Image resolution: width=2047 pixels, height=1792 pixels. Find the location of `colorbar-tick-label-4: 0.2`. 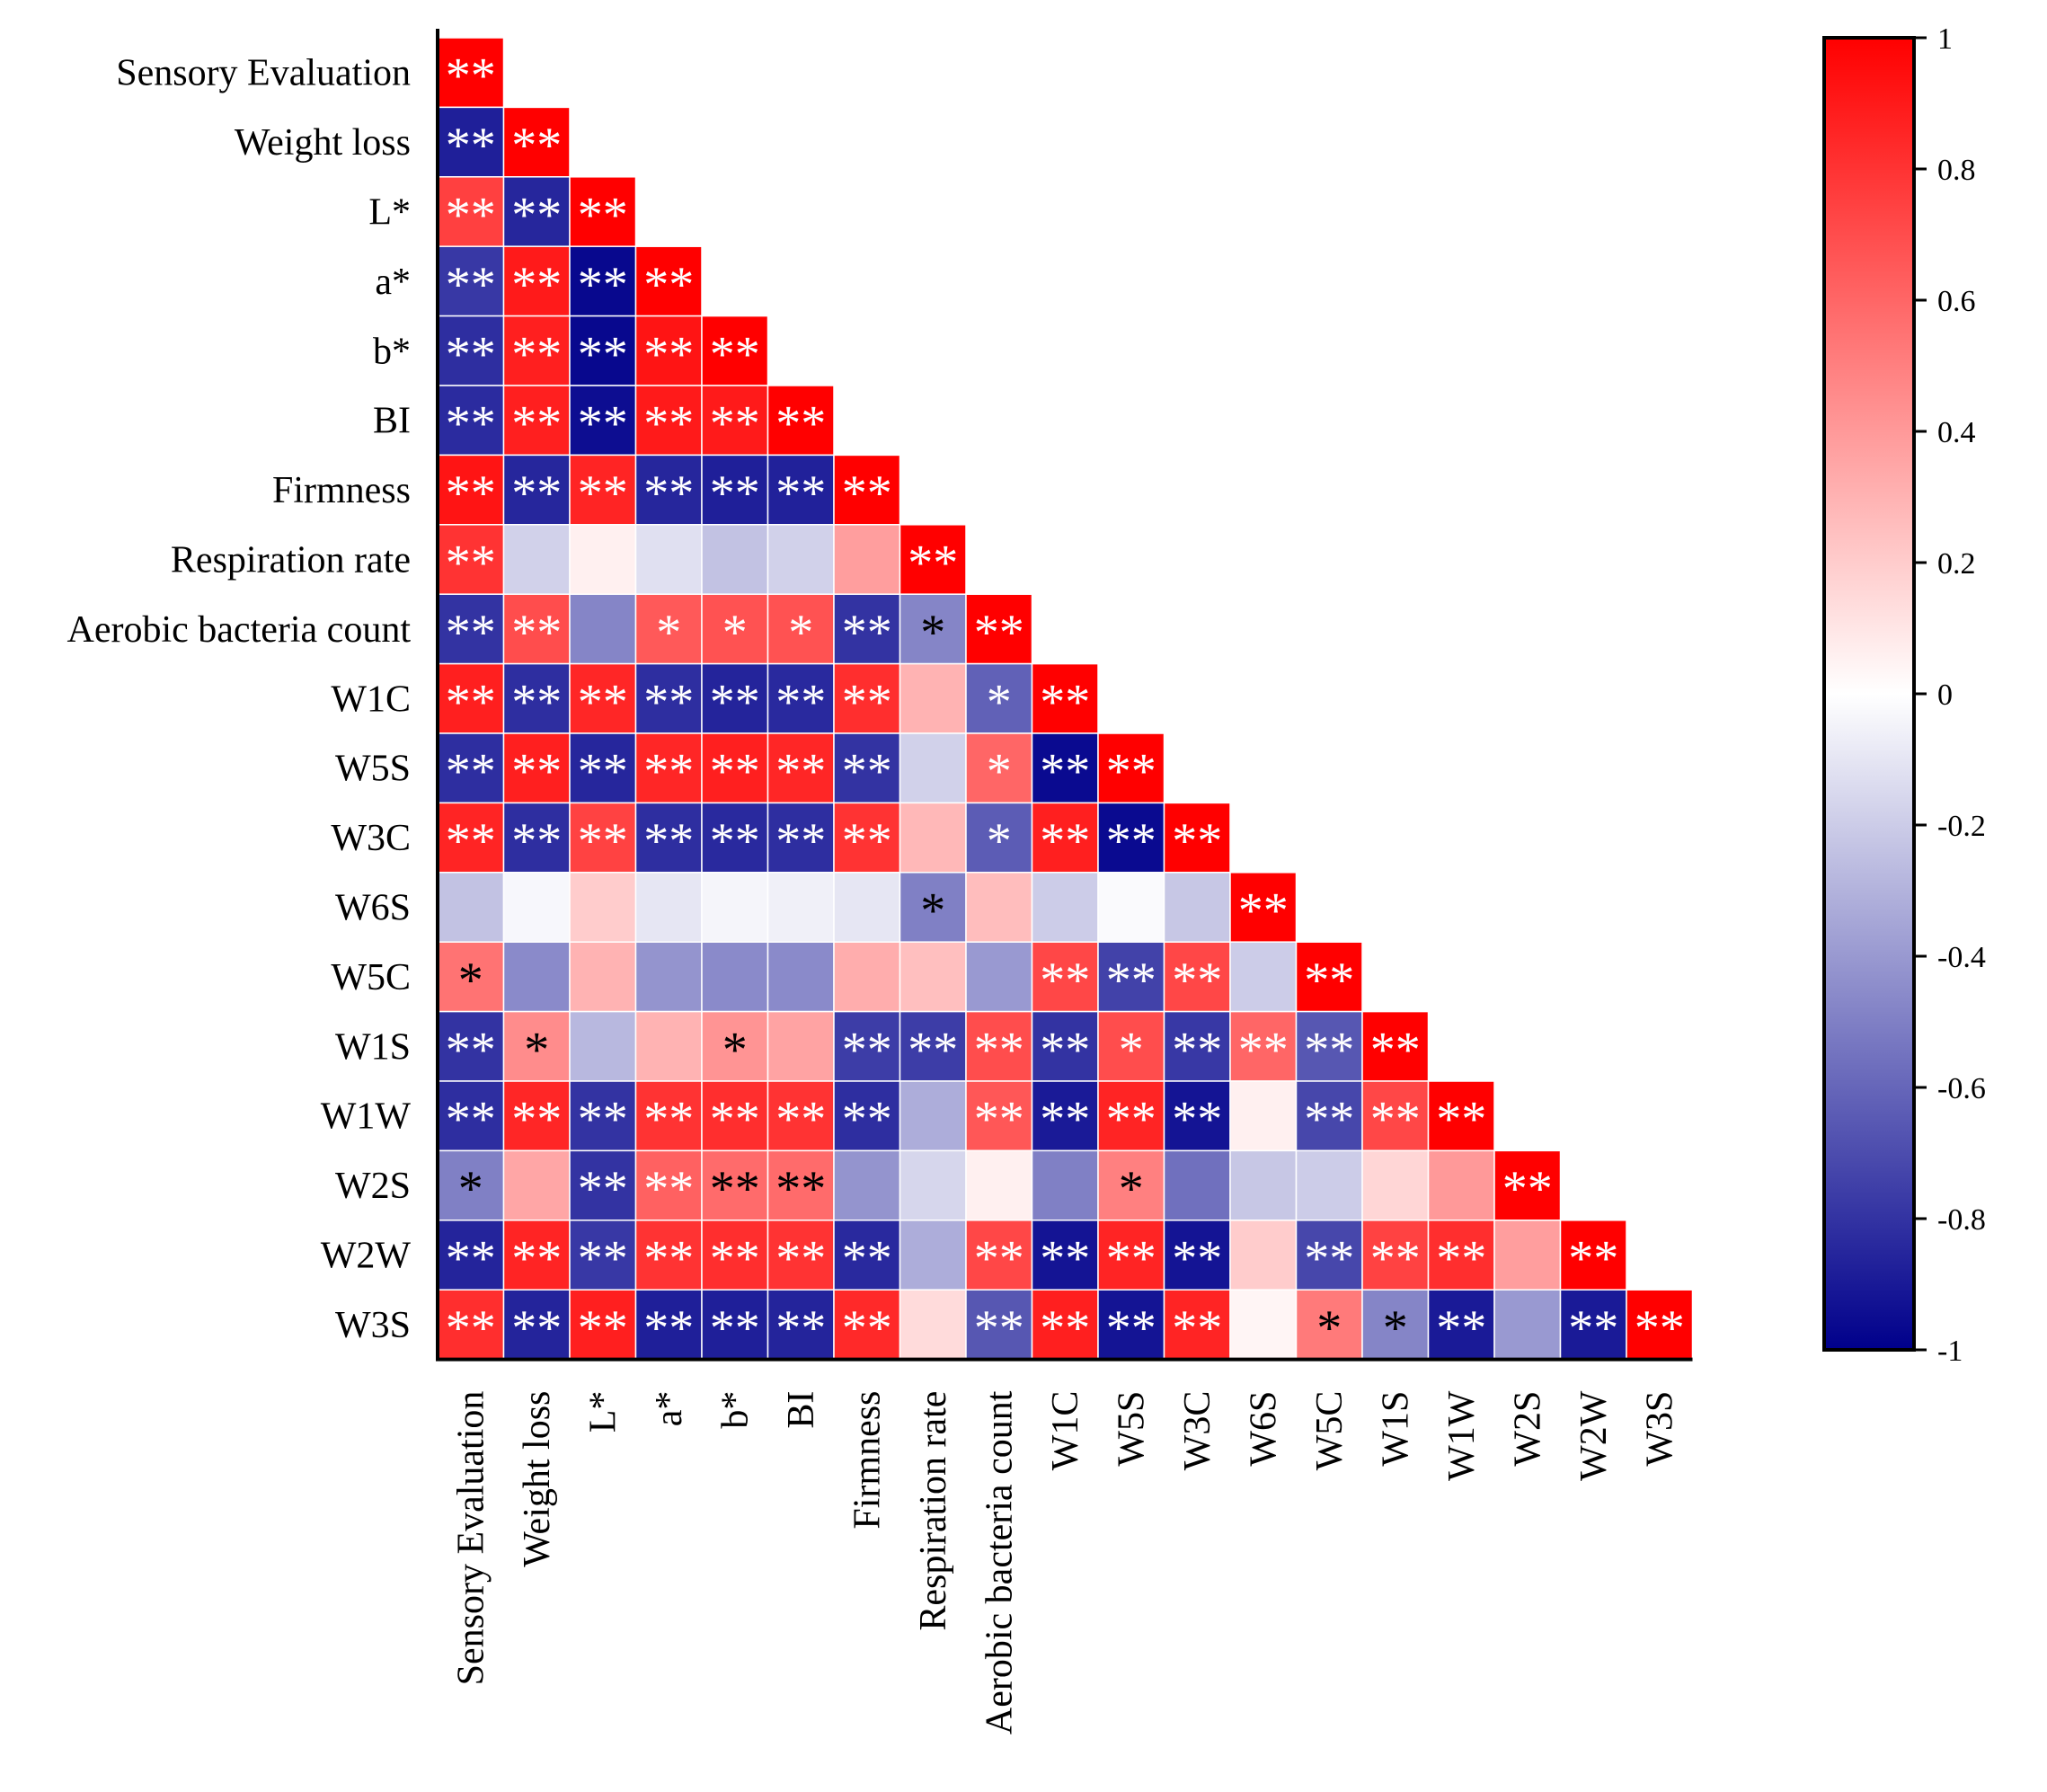

colorbar-tick-label-4: 0.2 is located at coordinates (1957, 564).